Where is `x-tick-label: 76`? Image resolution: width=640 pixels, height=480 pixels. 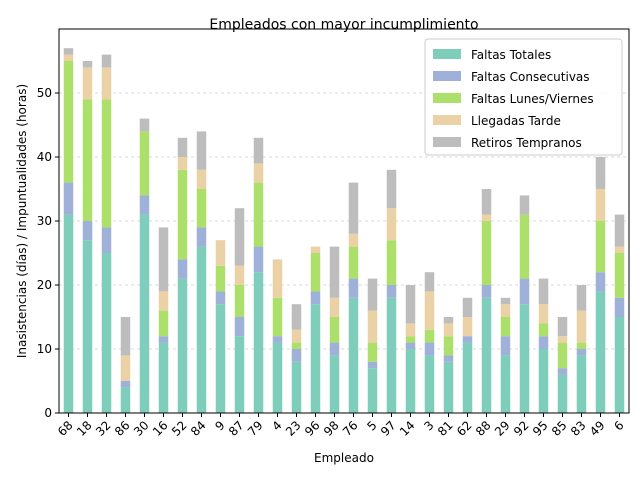 x-tick-label: 76 is located at coordinates (350, 428).